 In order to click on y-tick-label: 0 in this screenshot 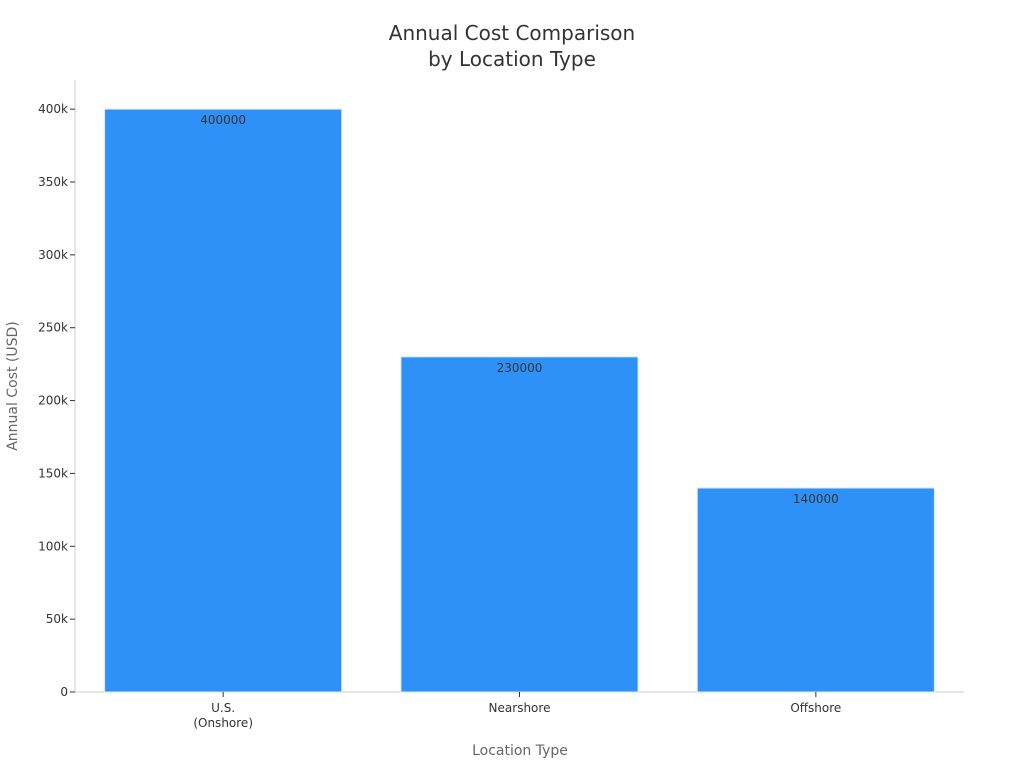, I will do `click(64, 692)`.